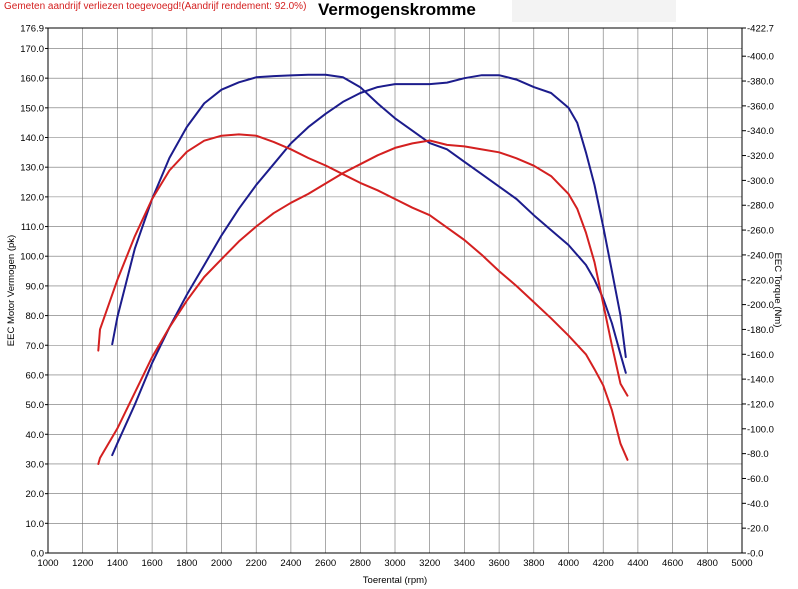 The width and height of the screenshot is (798, 589). I want to click on y2-tick-label: -40.0, so click(758, 504).